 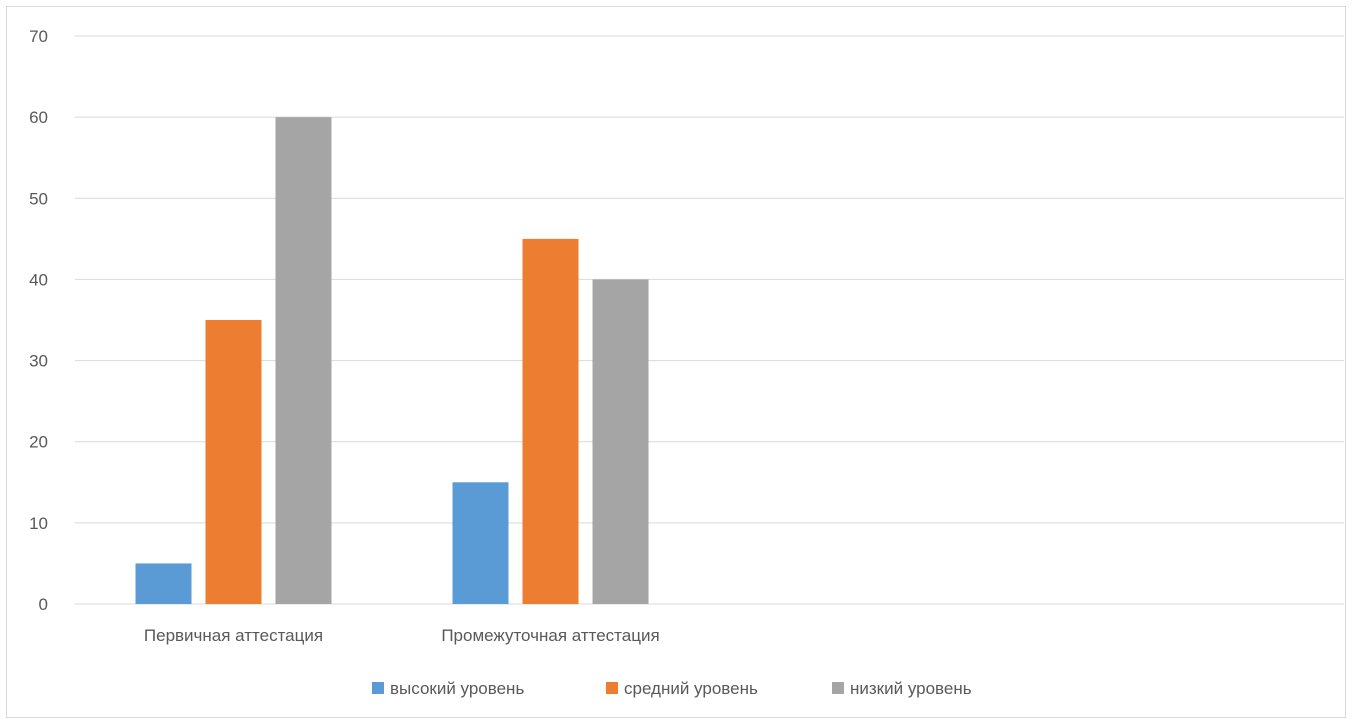 I want to click on legend-label: высокий уровень, so click(x=457, y=688).